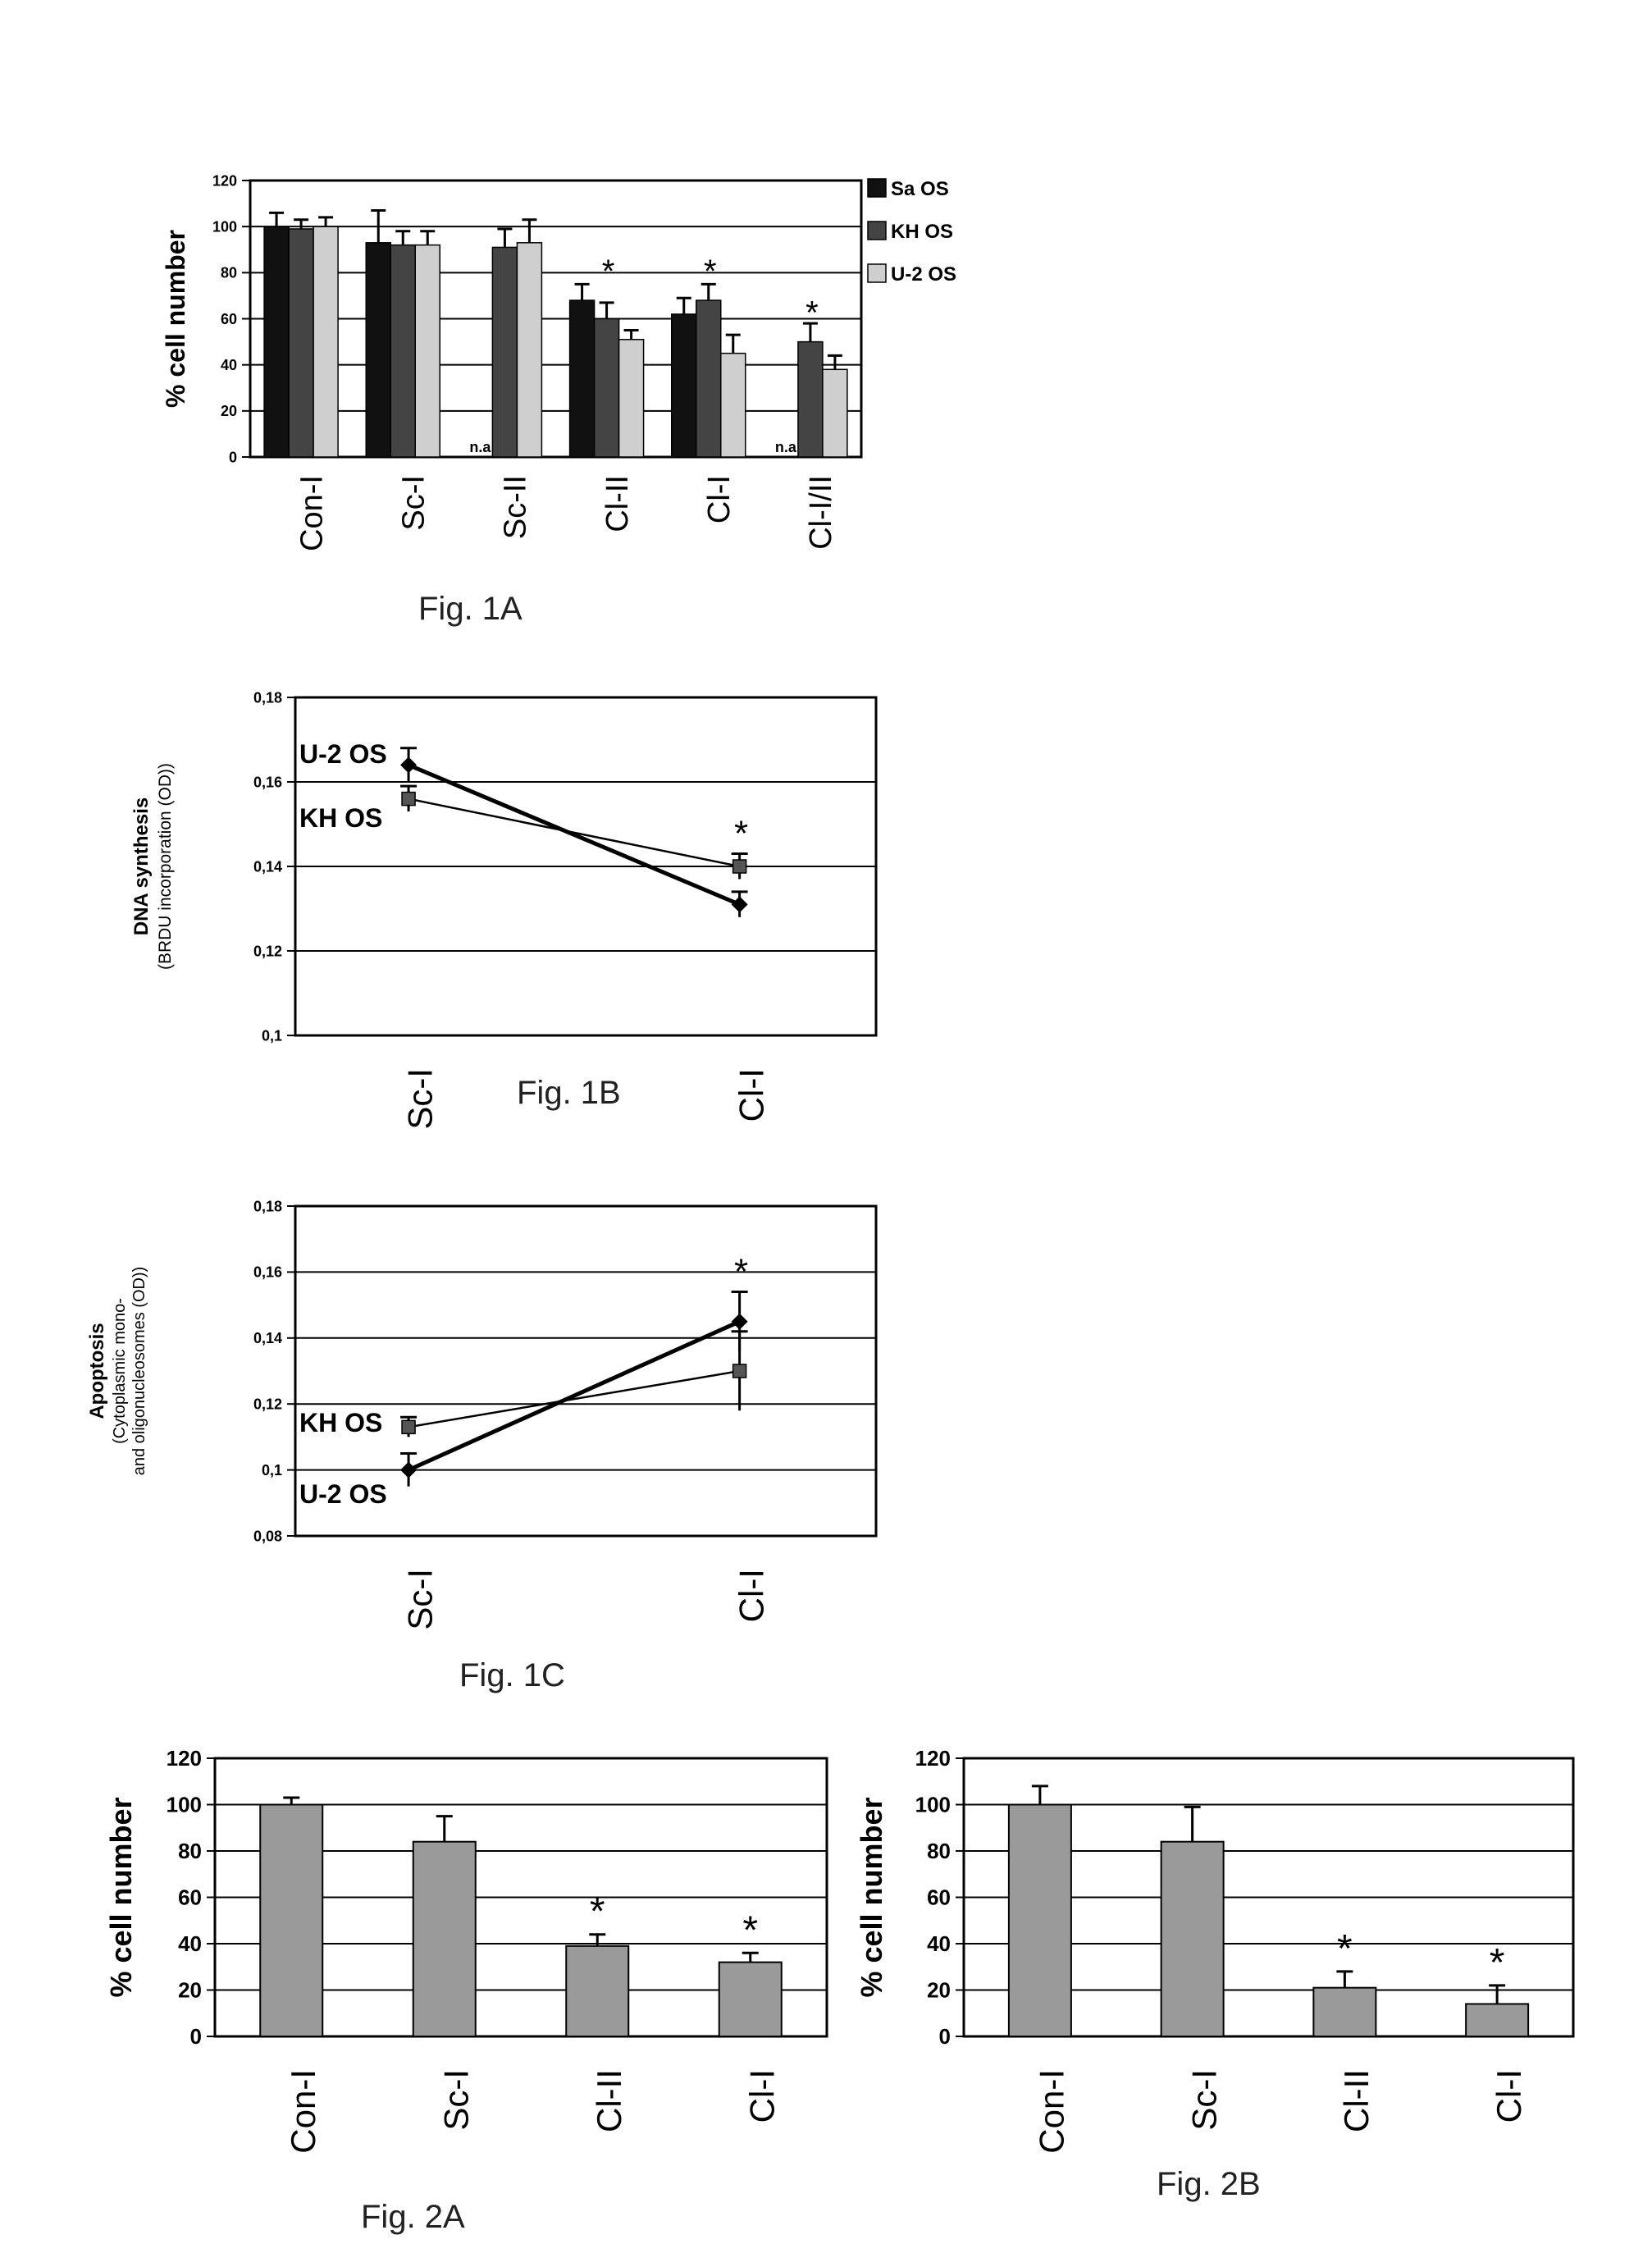 The width and height of the screenshot is (1652, 2253). Describe the element at coordinates (267, 1536) in the screenshot. I see `y-tick-label: 0,08` at that location.